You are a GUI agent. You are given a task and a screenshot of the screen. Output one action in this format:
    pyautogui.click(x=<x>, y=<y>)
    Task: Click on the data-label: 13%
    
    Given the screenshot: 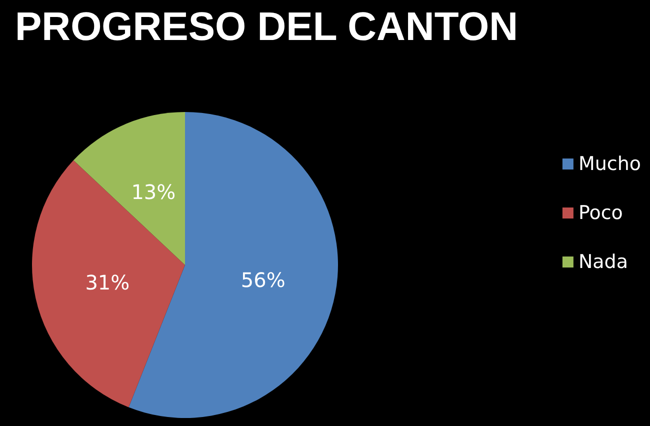 What is the action you would take?
    pyautogui.click(x=153, y=192)
    